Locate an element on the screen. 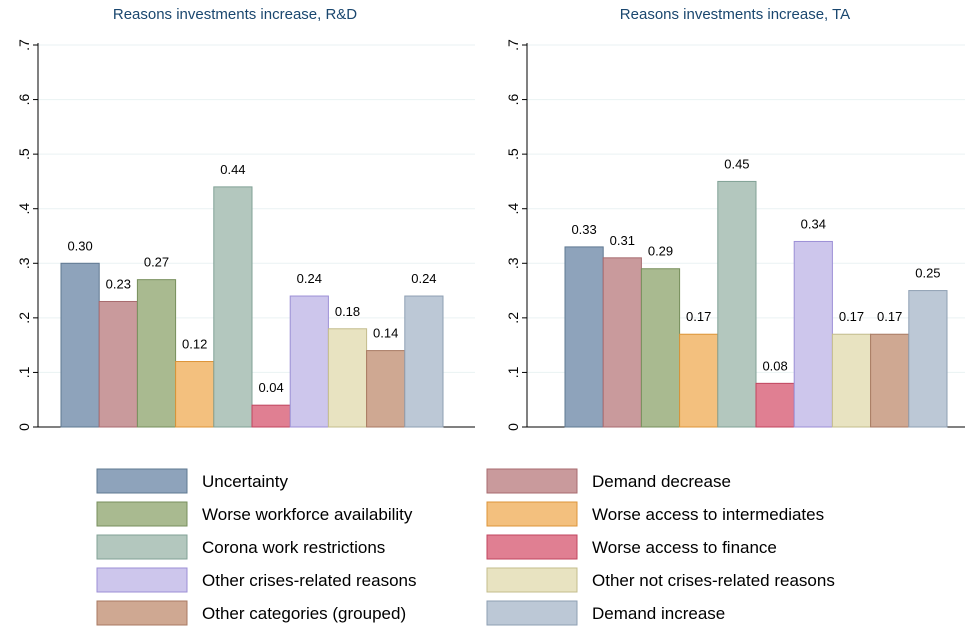  legend-label: Demand increase is located at coordinates (658, 613).